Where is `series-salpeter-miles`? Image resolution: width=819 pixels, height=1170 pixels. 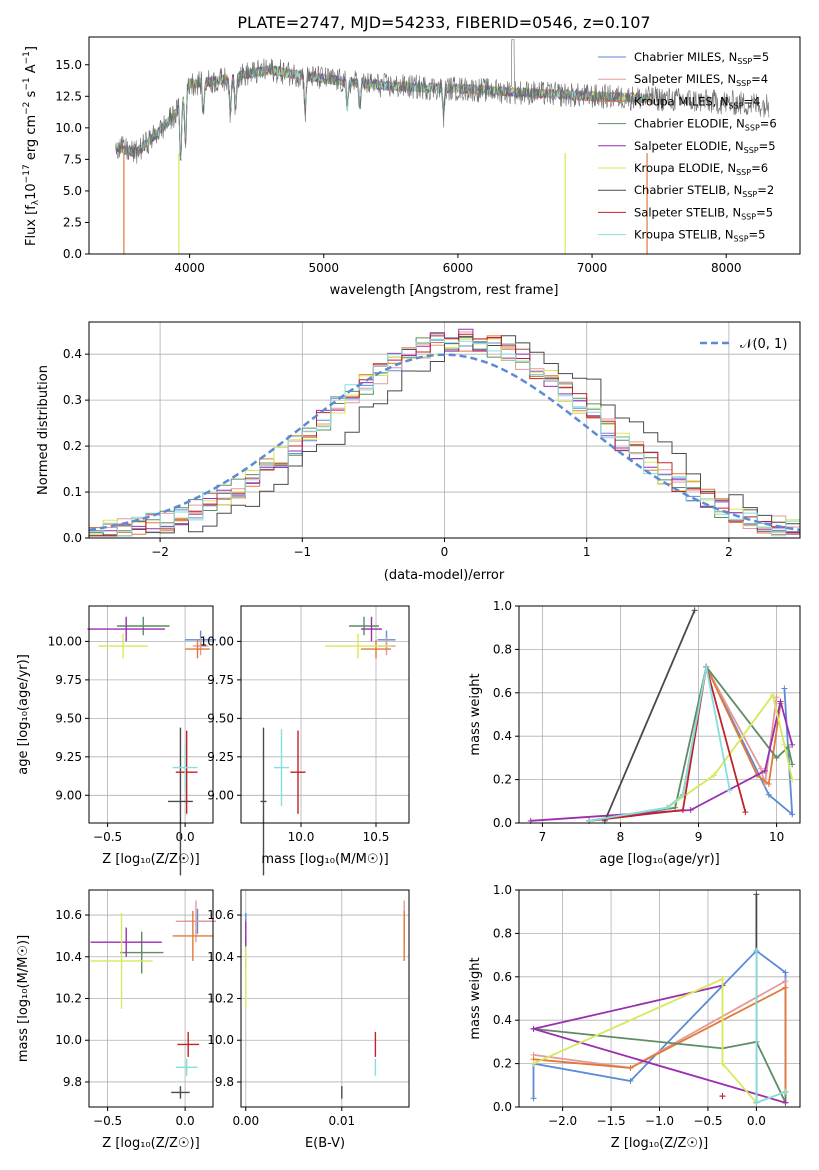
series-salpeter-miles is located at coordinates (683, 743).